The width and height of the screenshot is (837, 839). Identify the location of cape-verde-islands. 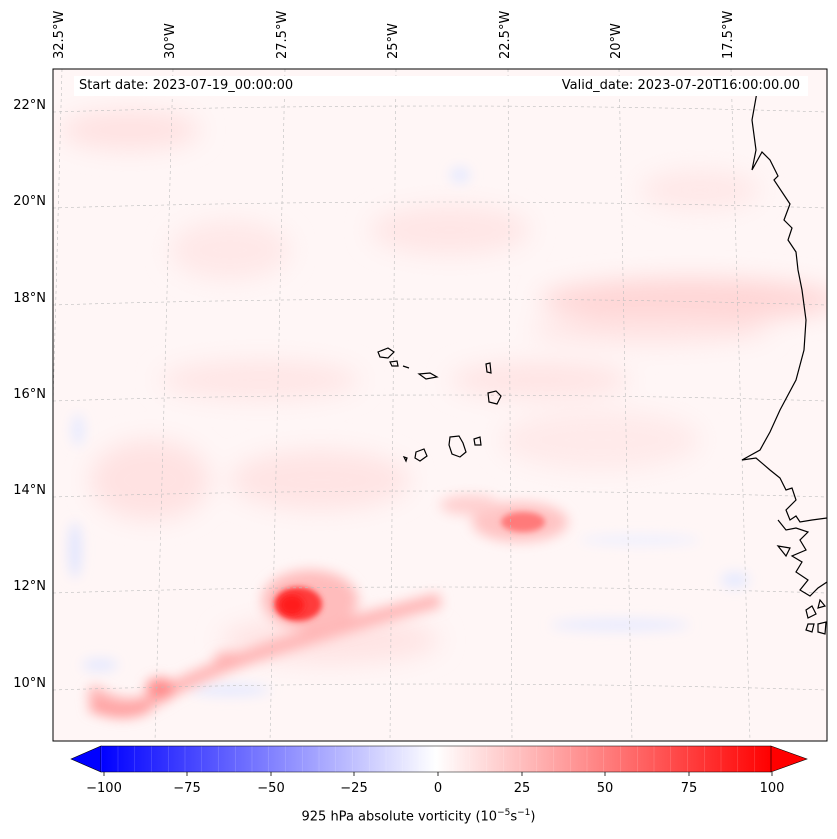
(439, 405).